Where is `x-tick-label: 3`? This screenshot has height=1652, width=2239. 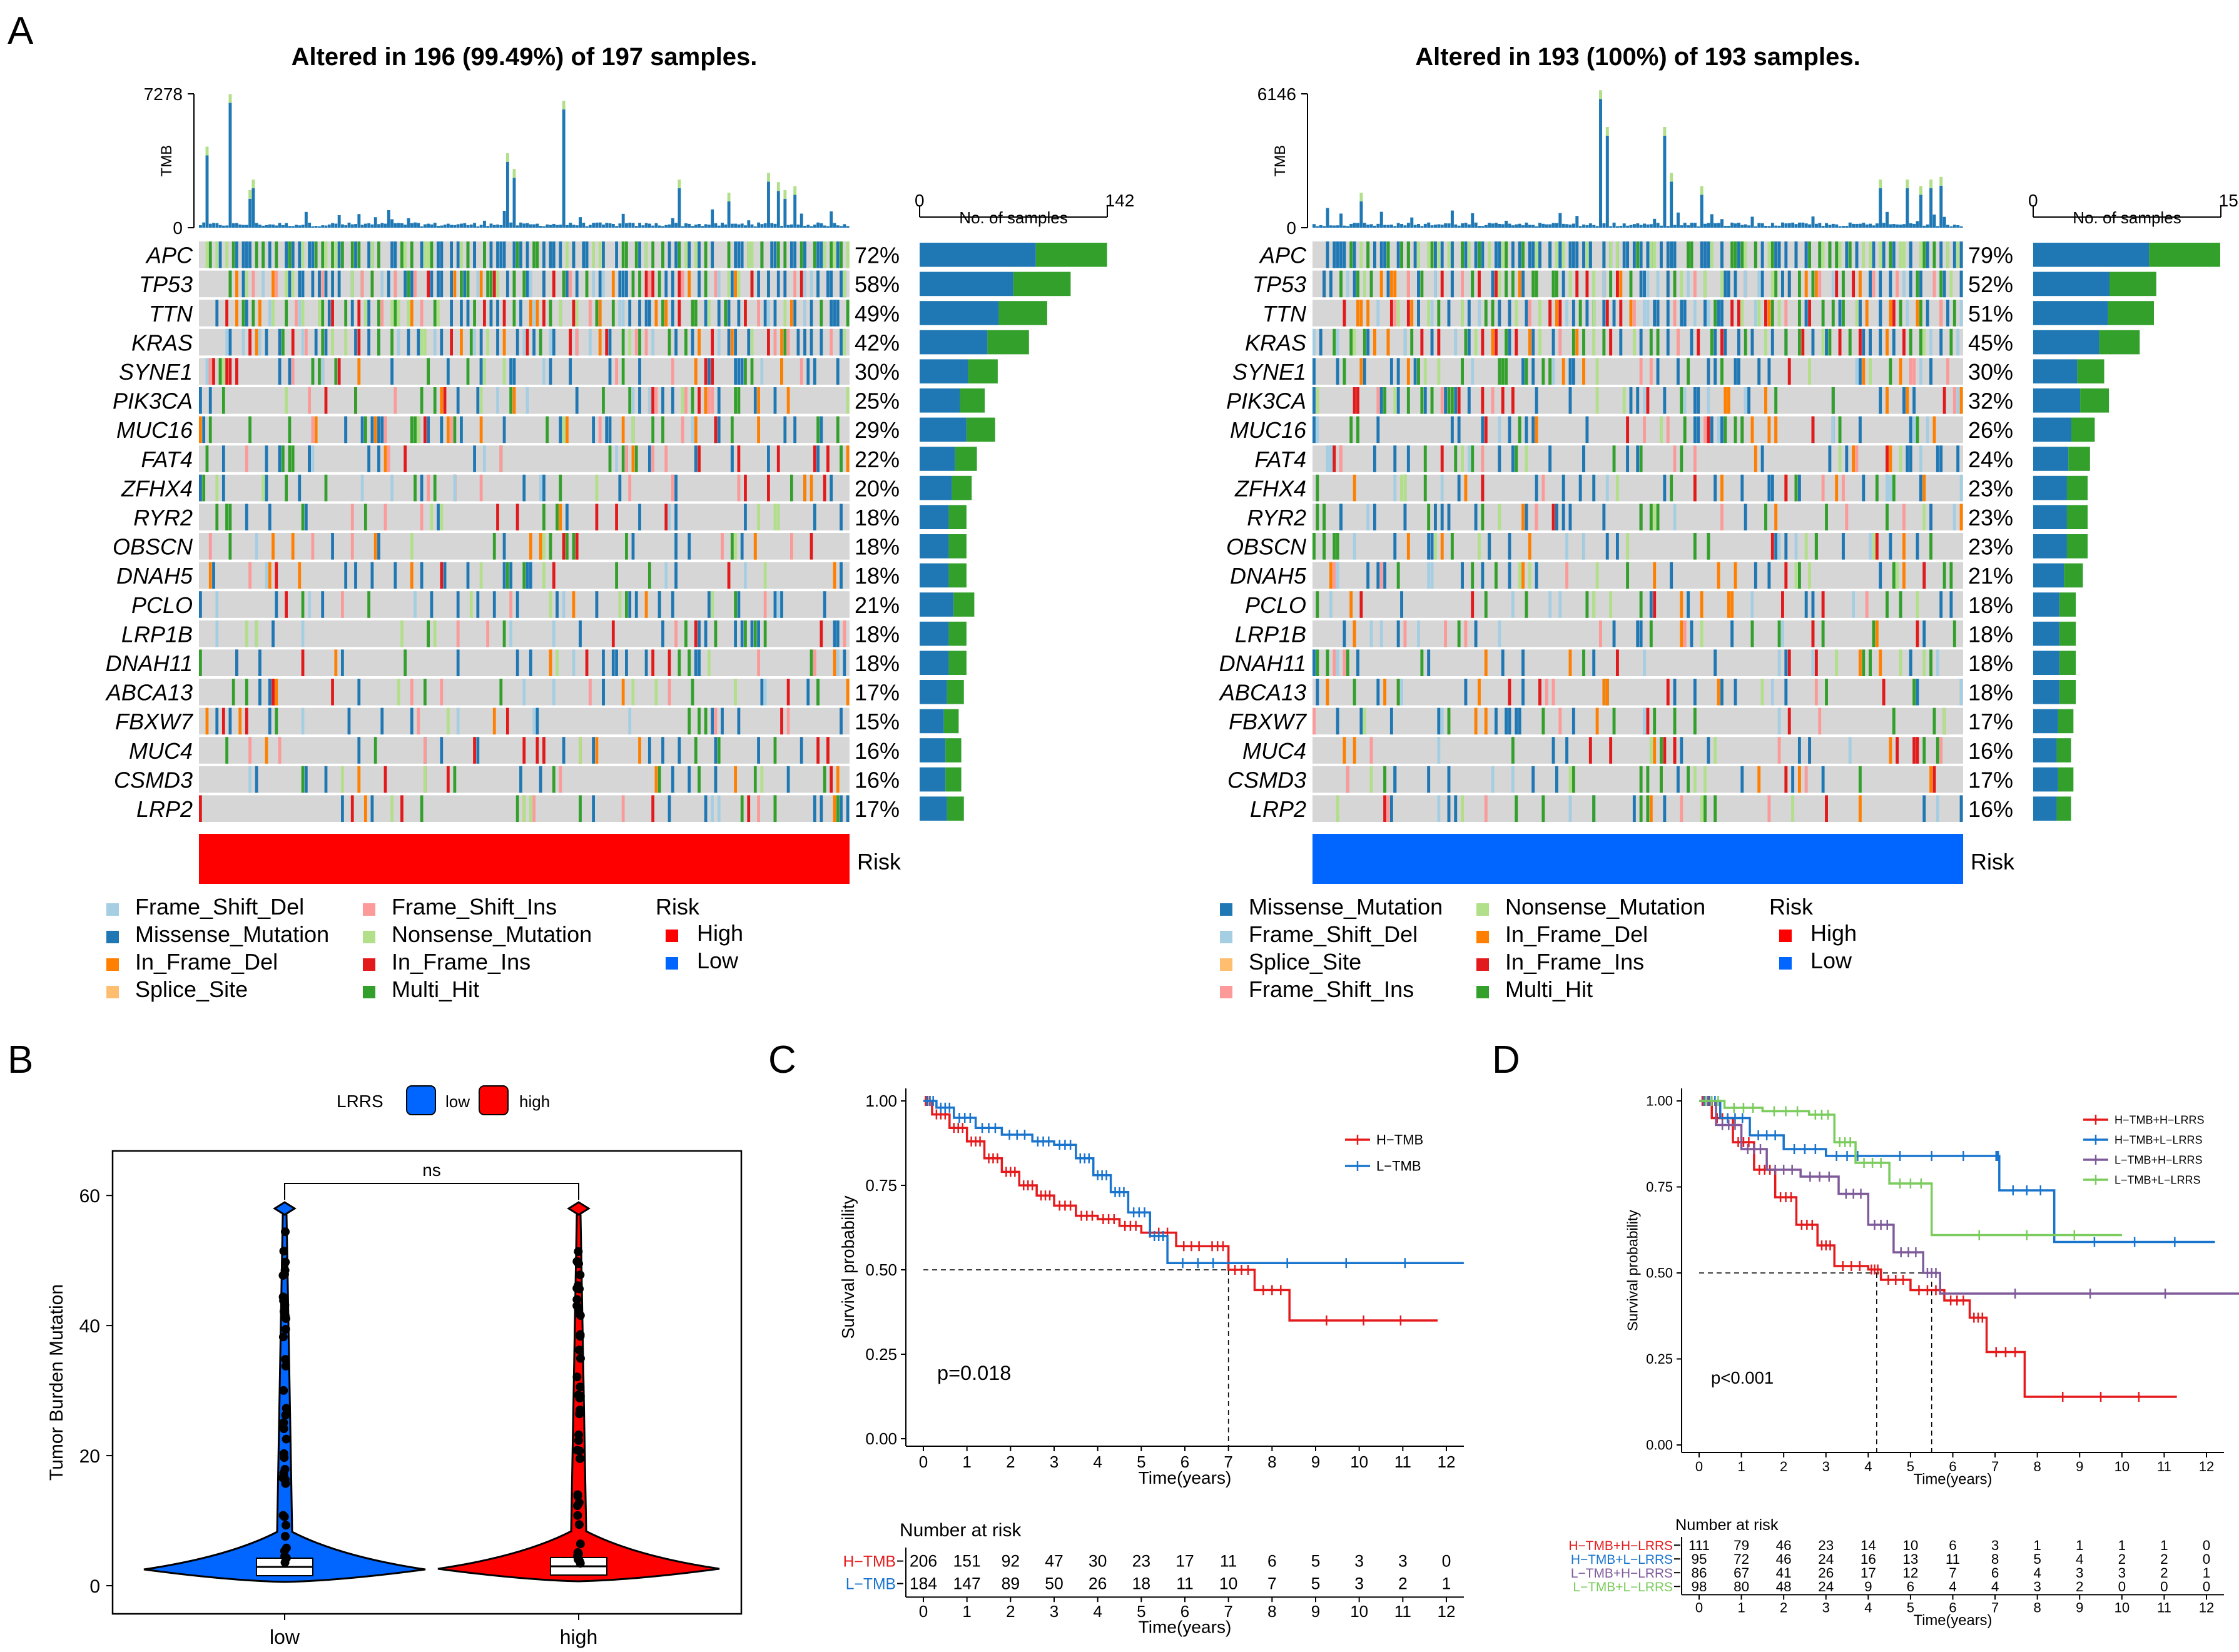 x-tick-label: 3 is located at coordinates (1826, 1466).